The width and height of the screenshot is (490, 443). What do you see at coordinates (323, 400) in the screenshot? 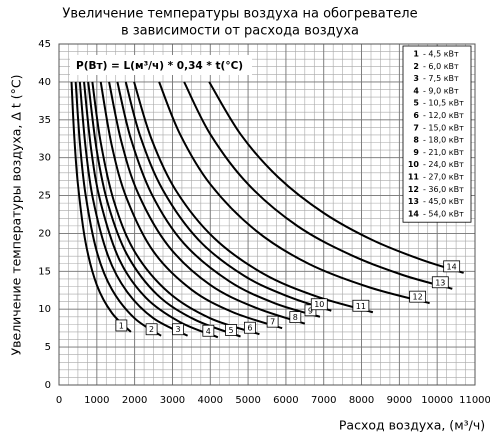
I see `x-tick-label: 7000` at bounding box center [323, 400].